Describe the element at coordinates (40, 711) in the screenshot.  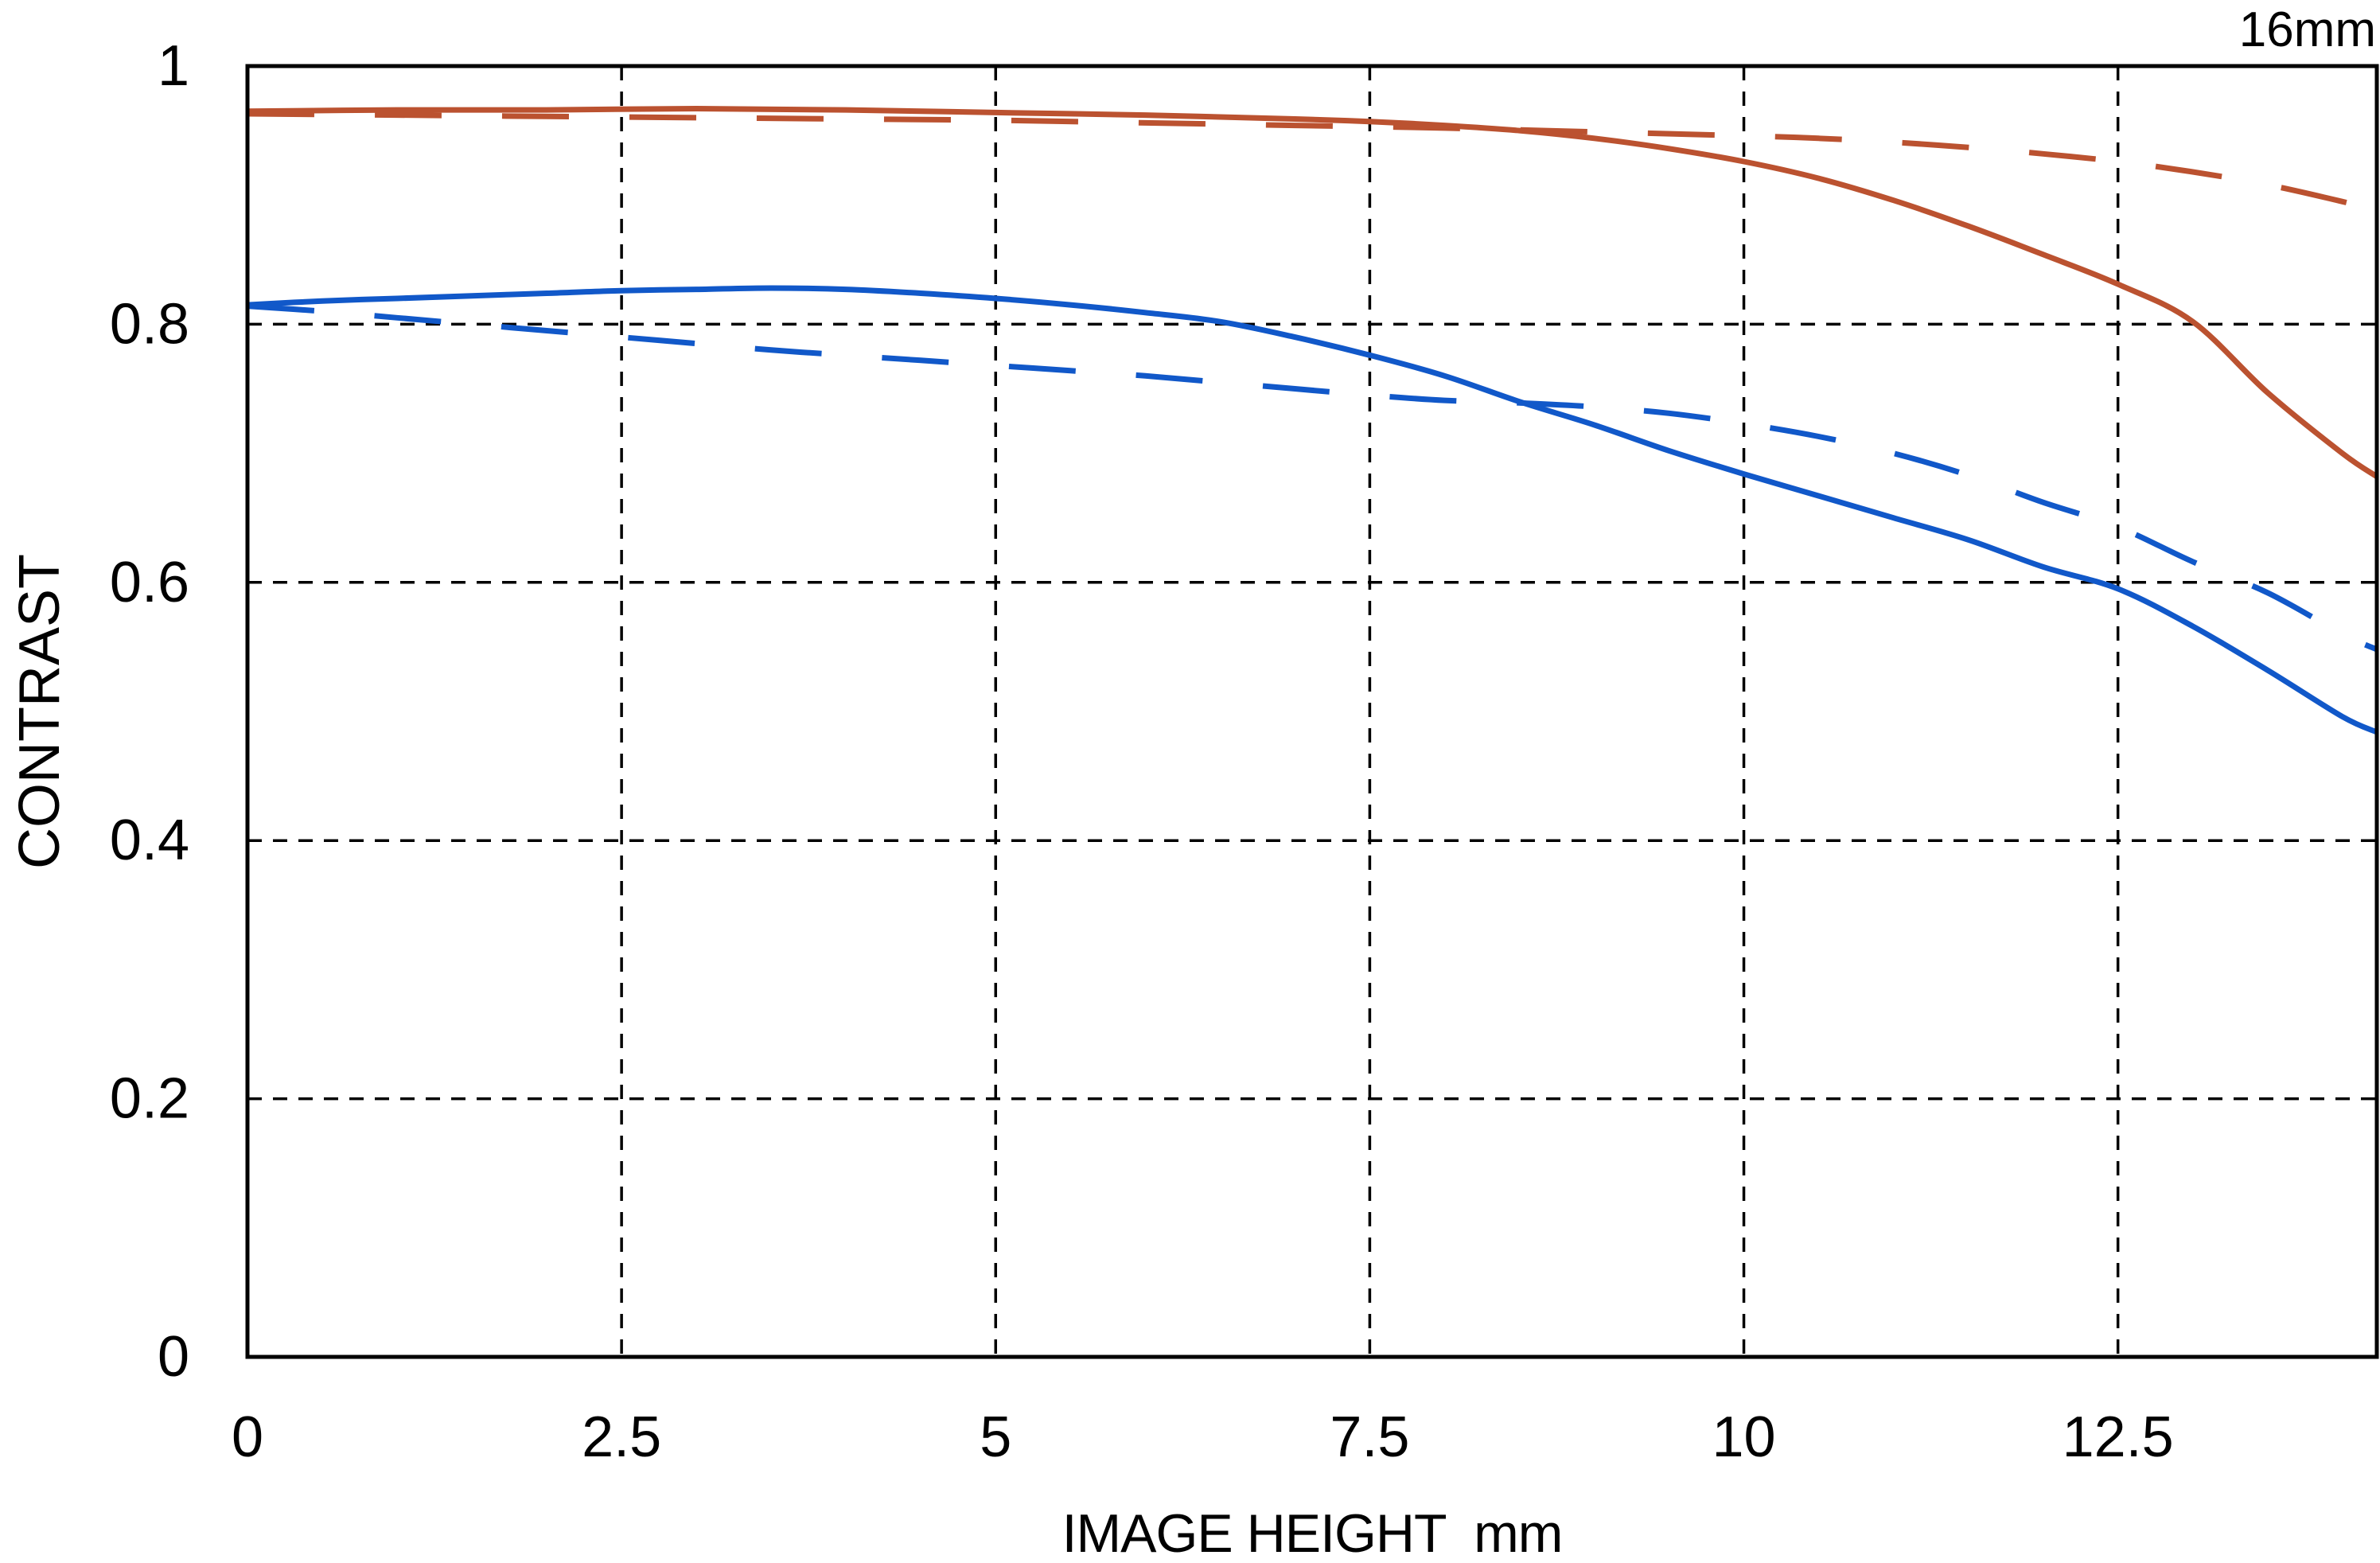
I see `y-axis-title: CONTRAST` at that location.